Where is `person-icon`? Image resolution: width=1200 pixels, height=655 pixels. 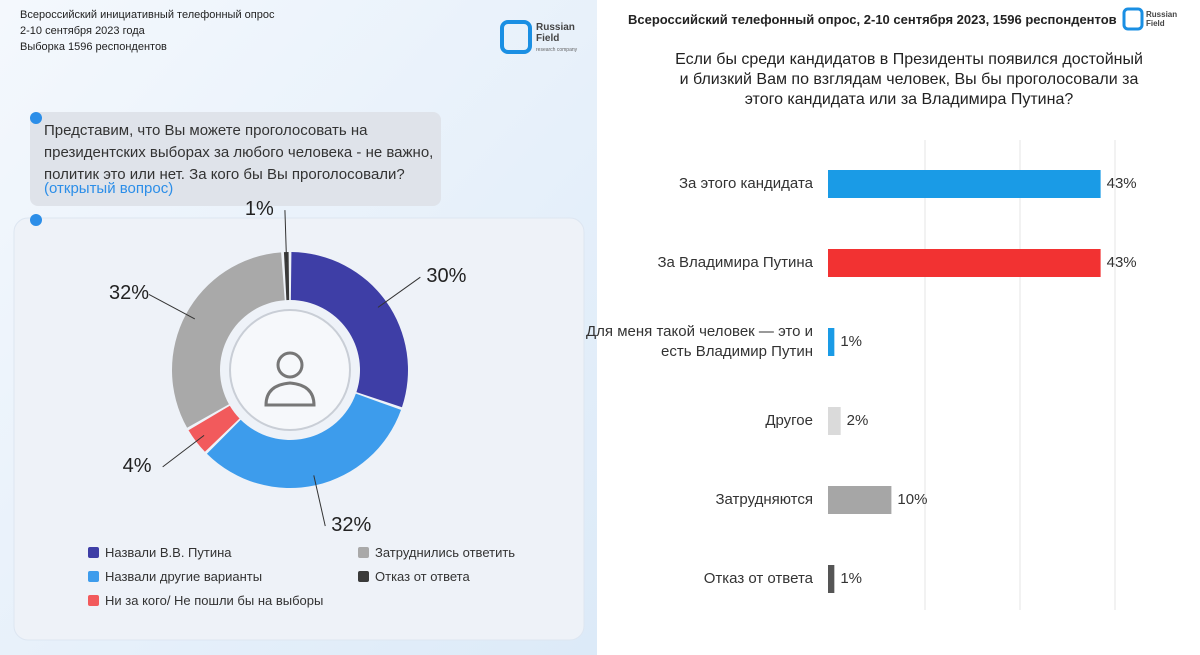
person-icon is located at coordinates (290, 379).